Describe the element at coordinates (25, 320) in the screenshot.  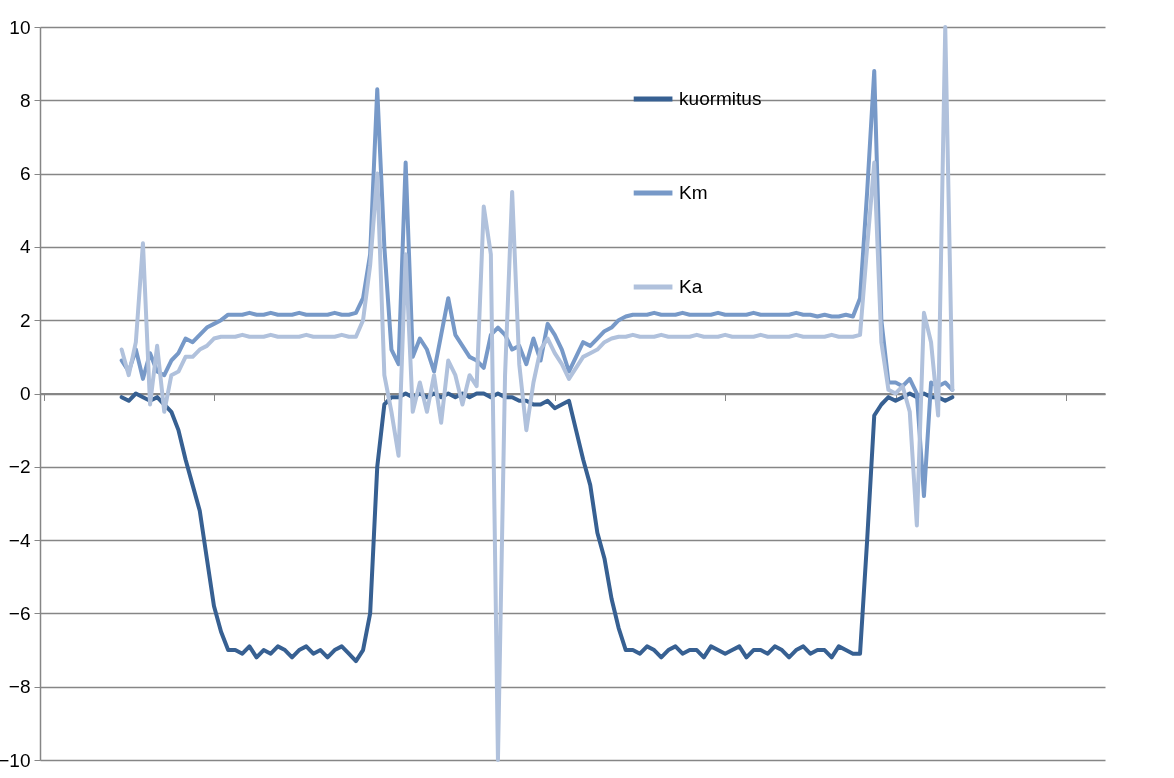
I see `y-tick-label: 2` at that location.